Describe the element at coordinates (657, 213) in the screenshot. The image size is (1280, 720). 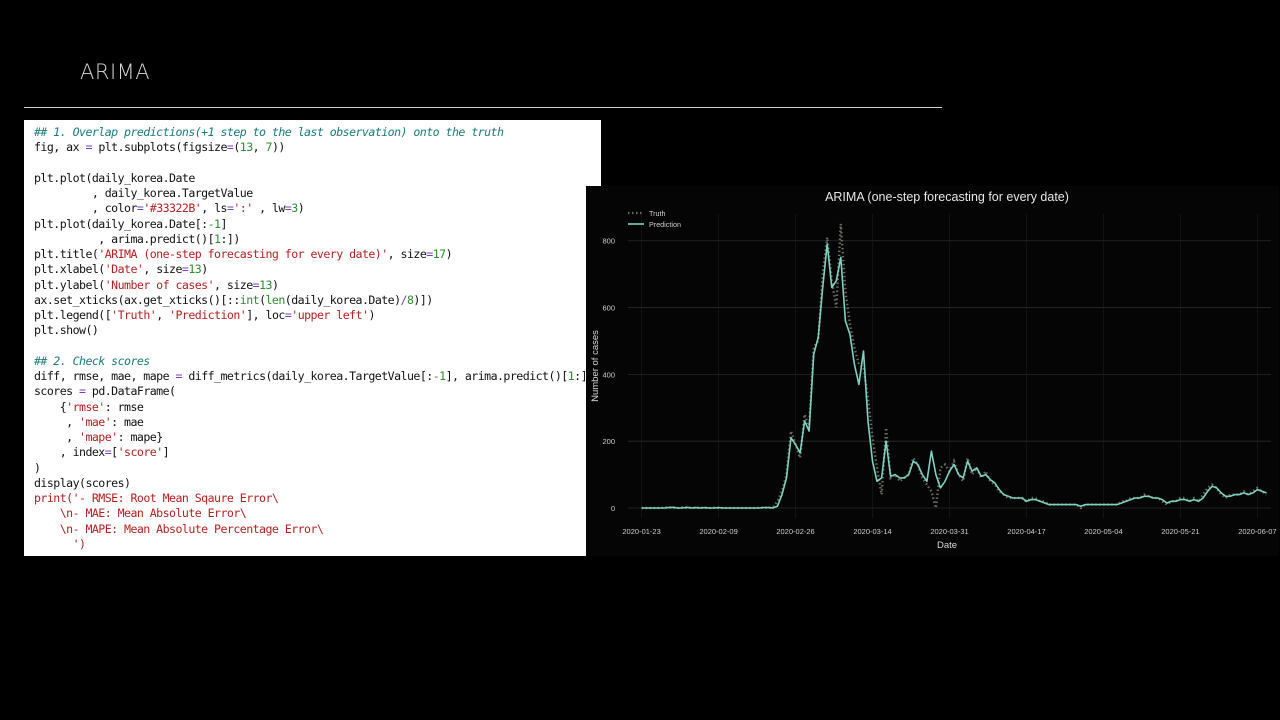
I see `legend-label-truth: Truth` at that location.